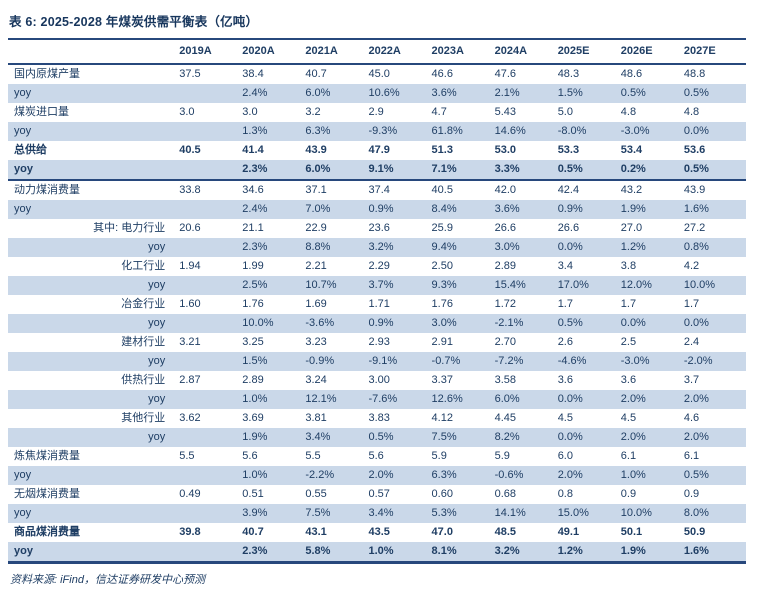 This screenshot has width=759, height=596. Describe the element at coordinates (568, 150) in the screenshot. I see `value-cell: 53.3` at that location.